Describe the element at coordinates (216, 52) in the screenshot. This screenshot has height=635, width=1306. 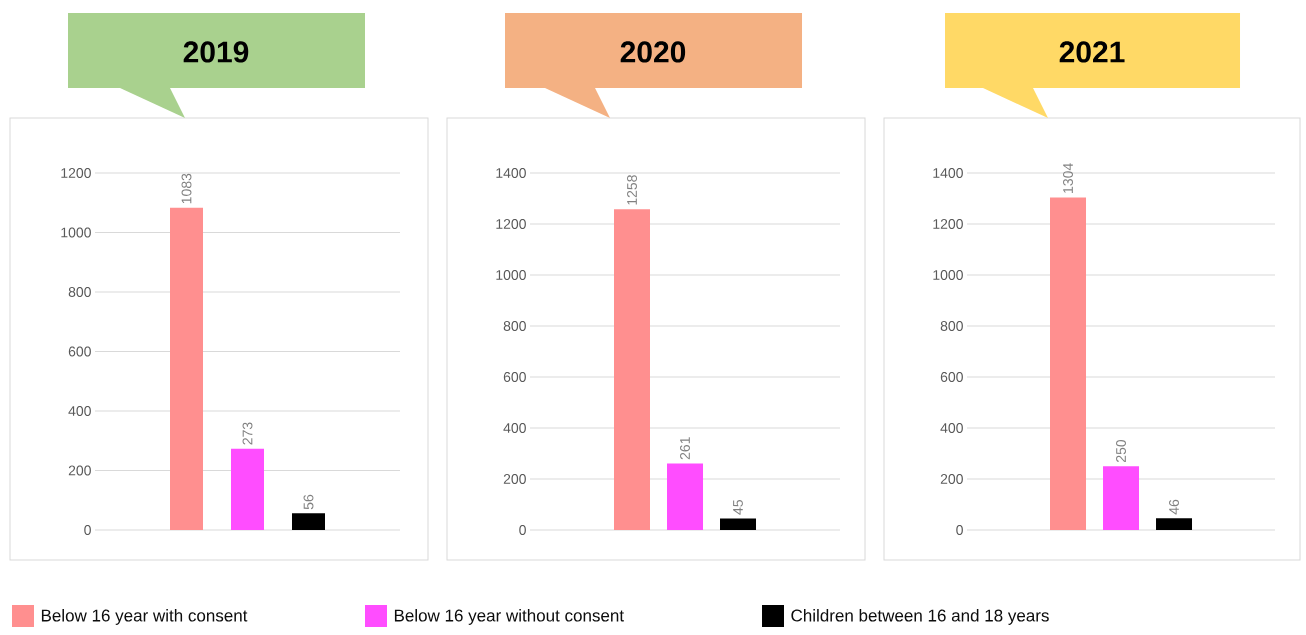
I see `chart-title: 2019` at that location.